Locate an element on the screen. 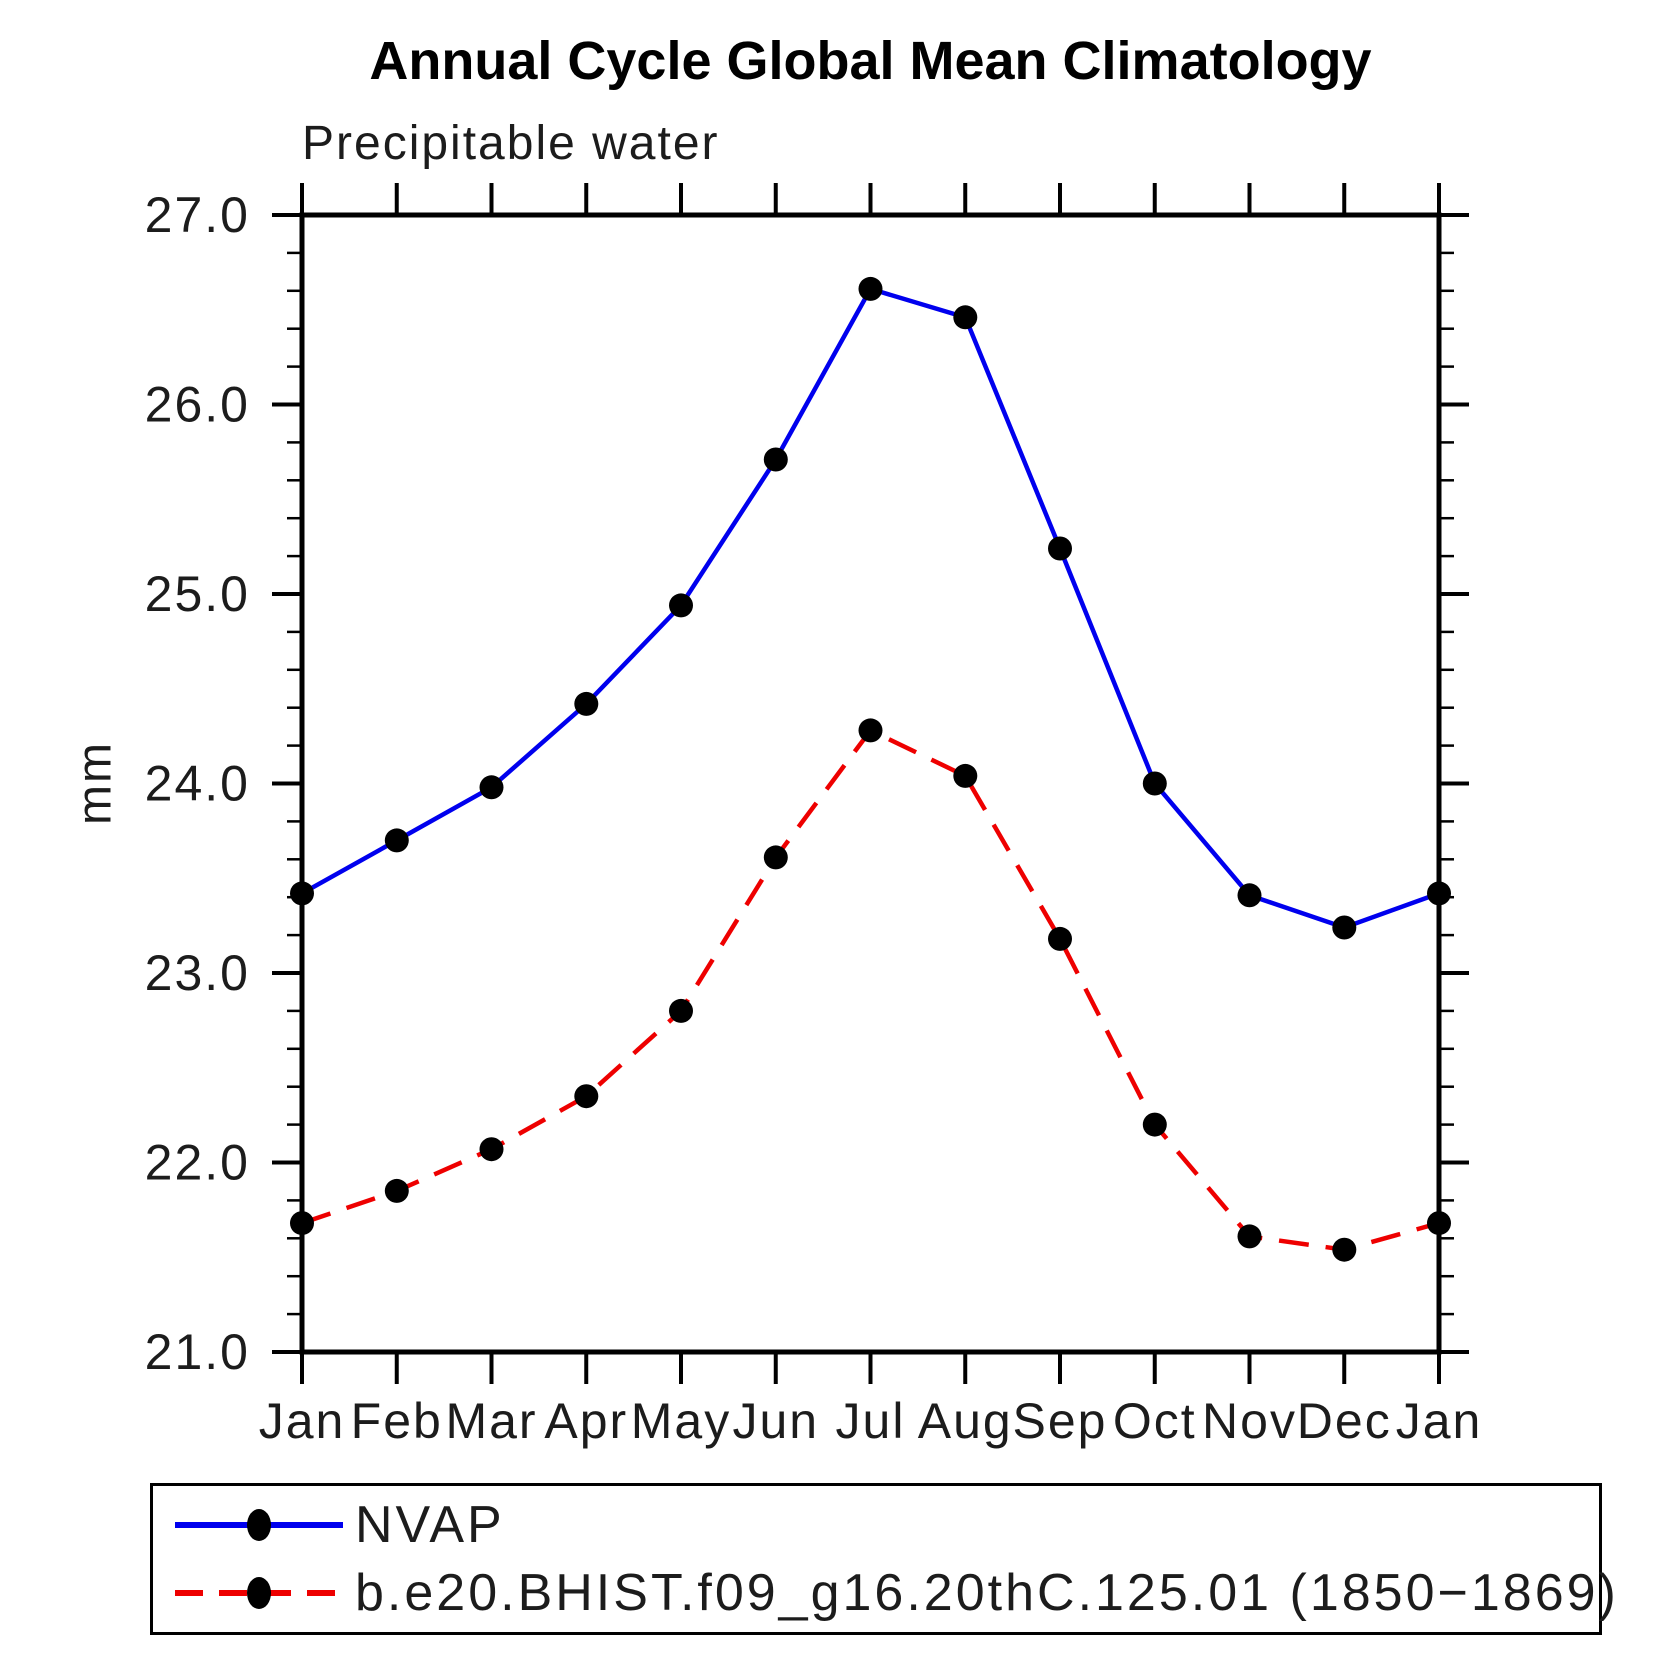  y-tick-label: 23.0 is located at coordinates (197, 973).